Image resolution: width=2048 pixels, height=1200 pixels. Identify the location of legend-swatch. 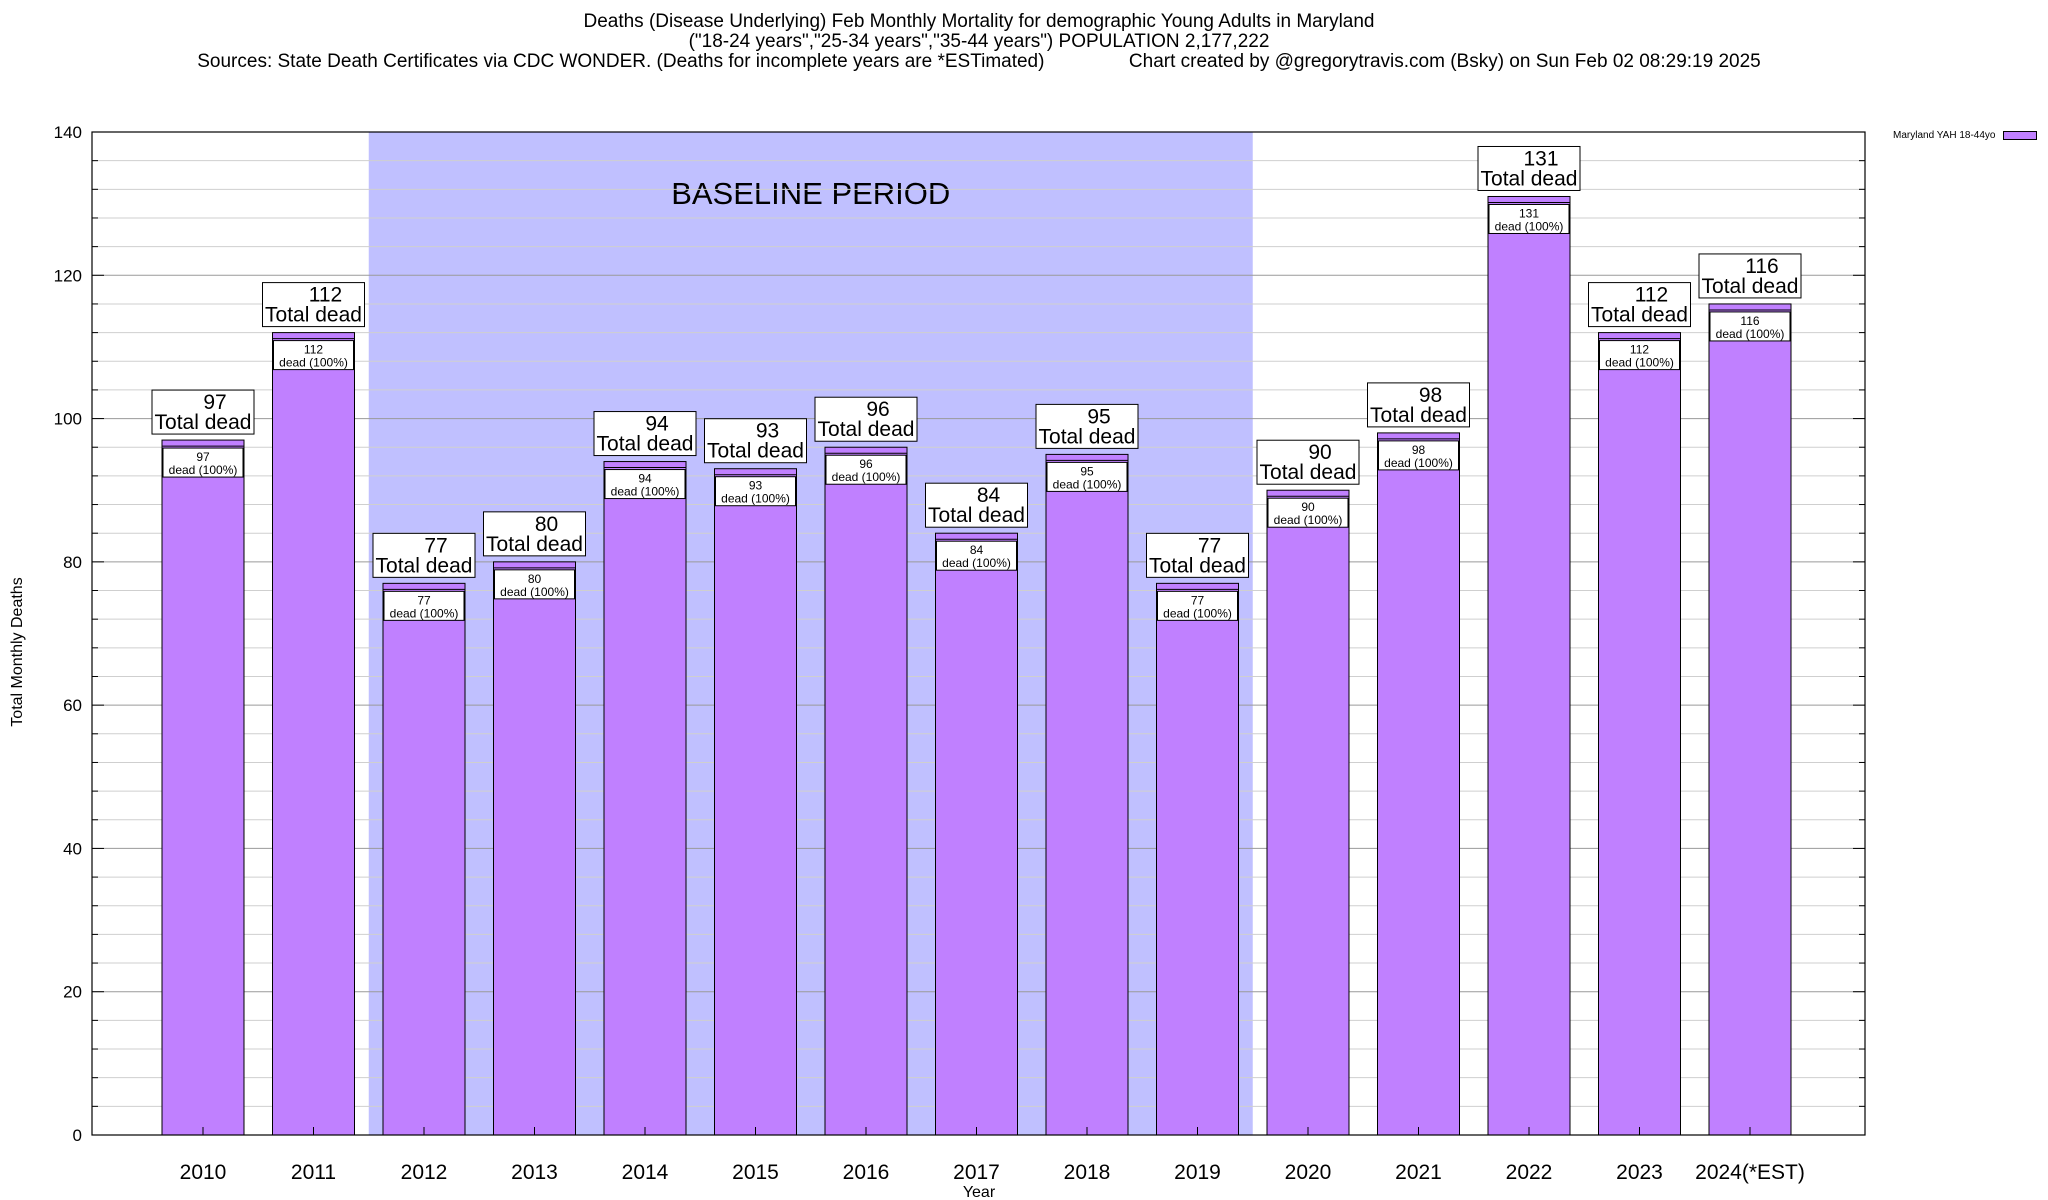
(2020, 135).